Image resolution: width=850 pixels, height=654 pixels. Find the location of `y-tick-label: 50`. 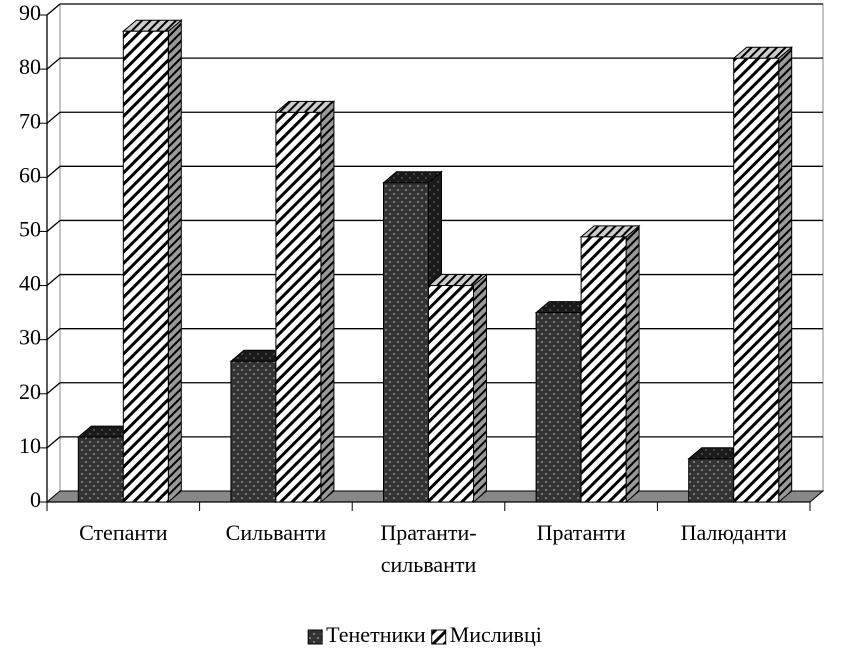

y-tick-label: 50 is located at coordinates (30, 228).